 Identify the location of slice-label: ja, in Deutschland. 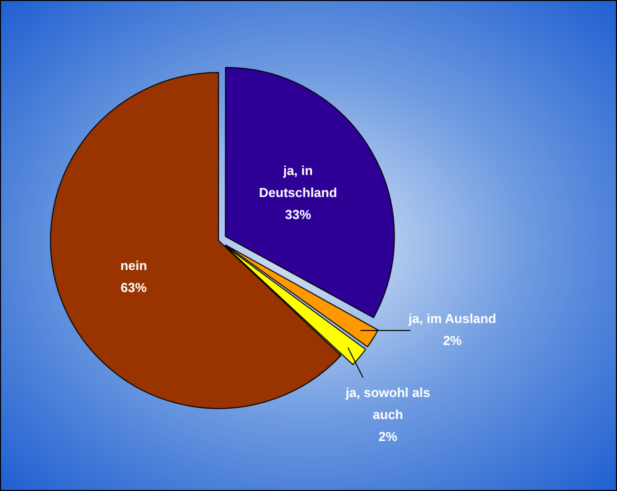
(298, 181).